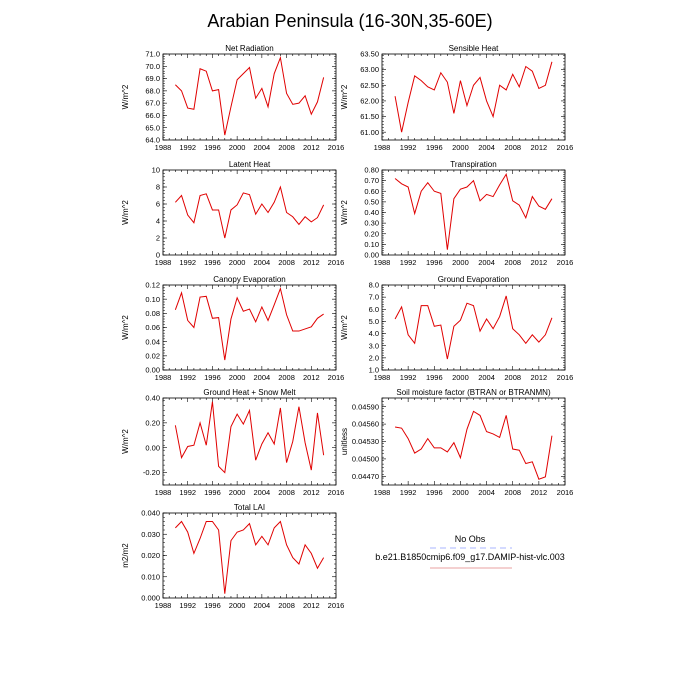  Describe the element at coordinates (158, 255) in the screenshot. I see `y-tick-label: 0` at that location.